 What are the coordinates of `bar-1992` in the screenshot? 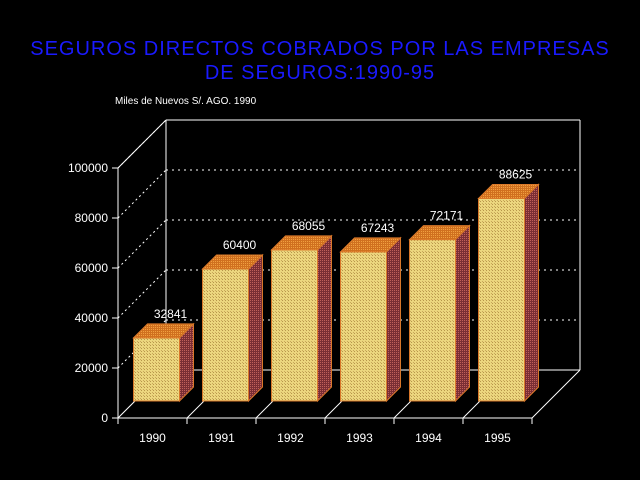 It's located at (301, 318).